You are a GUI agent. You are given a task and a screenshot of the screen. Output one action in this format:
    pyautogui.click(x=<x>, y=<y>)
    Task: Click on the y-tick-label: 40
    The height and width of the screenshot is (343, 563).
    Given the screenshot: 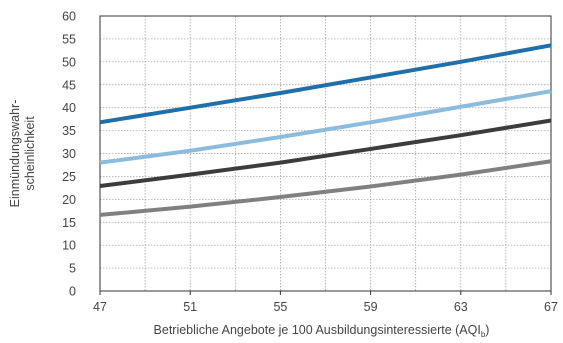 What is the action you would take?
    pyautogui.click(x=69, y=108)
    